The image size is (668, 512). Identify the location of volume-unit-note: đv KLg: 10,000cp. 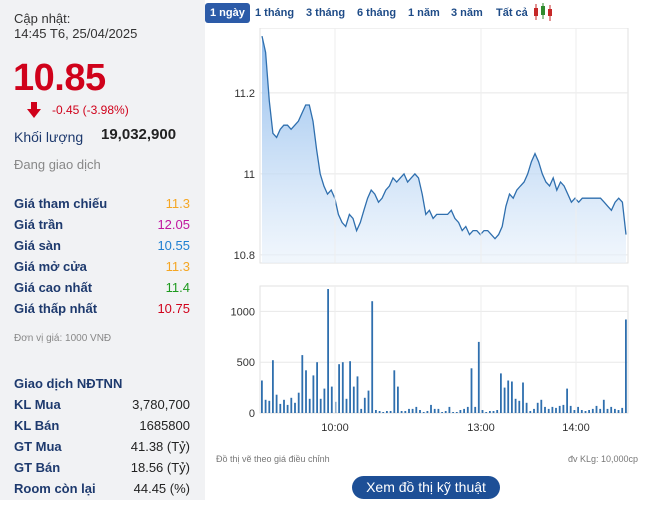
(602, 459).